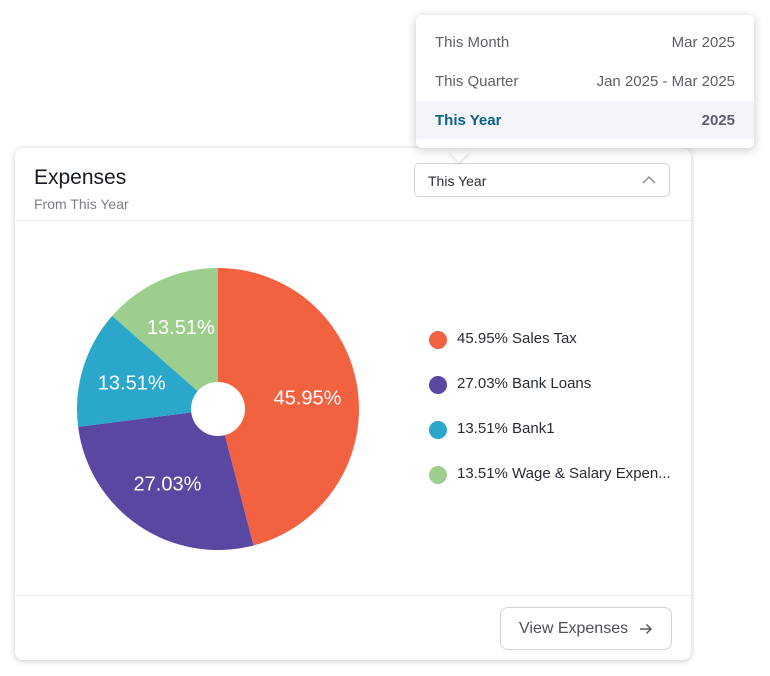  What do you see at coordinates (585, 120) in the screenshot?
I see `period-option-this-year: This Year 2025` at bounding box center [585, 120].